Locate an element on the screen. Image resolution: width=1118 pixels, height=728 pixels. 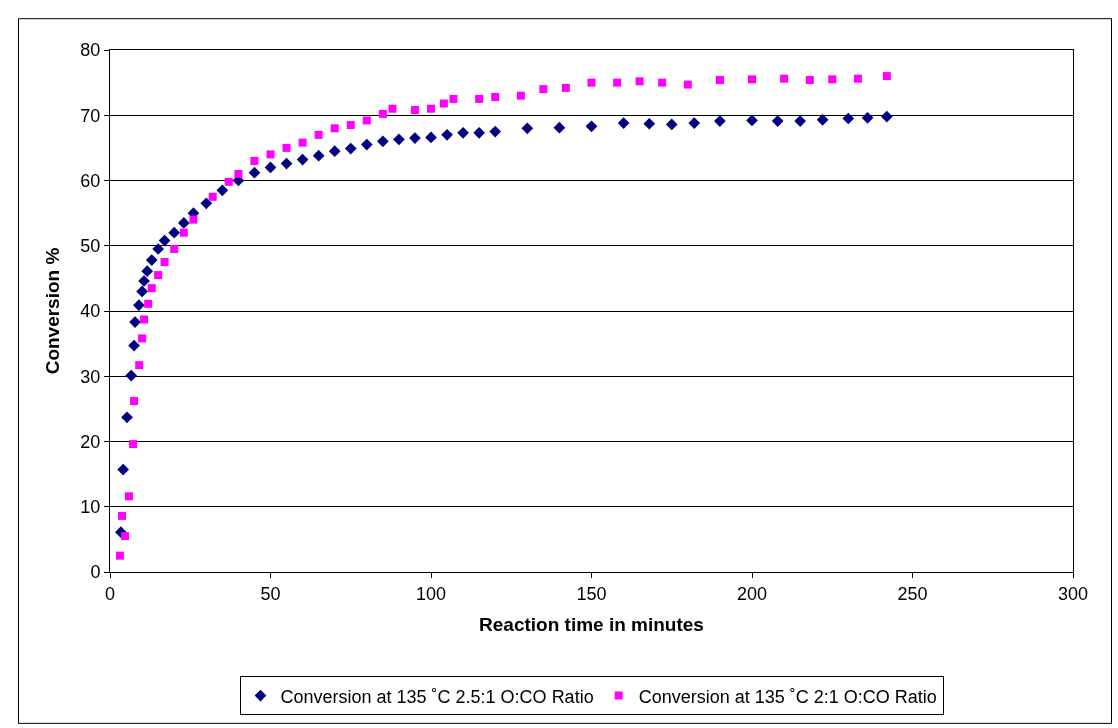
x-axis-title: Reaction time in minutes is located at coordinates (591, 625).